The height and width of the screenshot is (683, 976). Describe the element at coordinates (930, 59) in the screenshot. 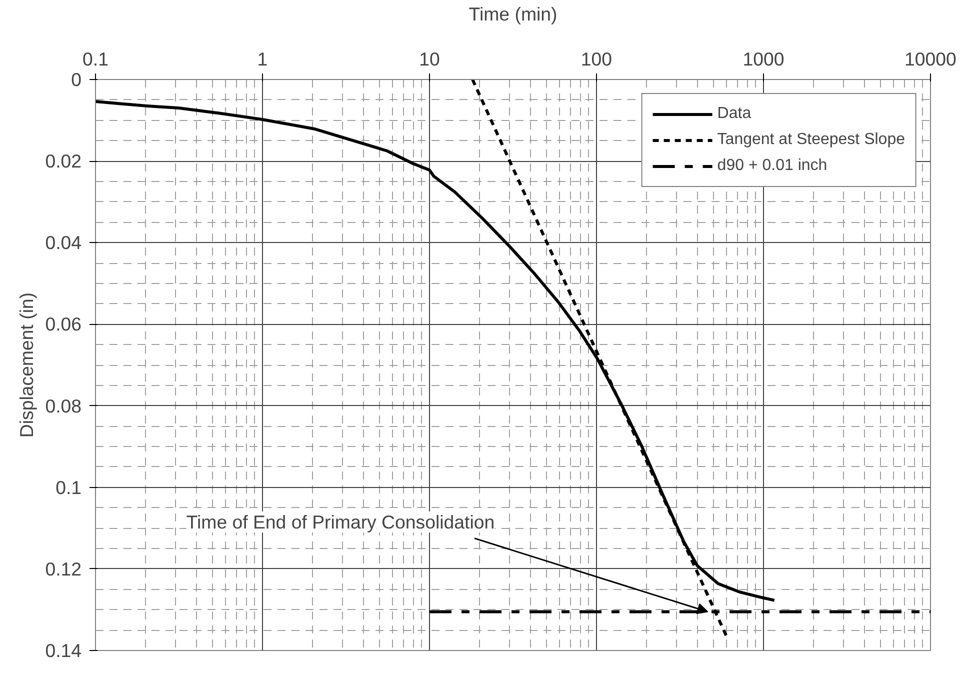

I see `x-tick-label: 10000` at that location.